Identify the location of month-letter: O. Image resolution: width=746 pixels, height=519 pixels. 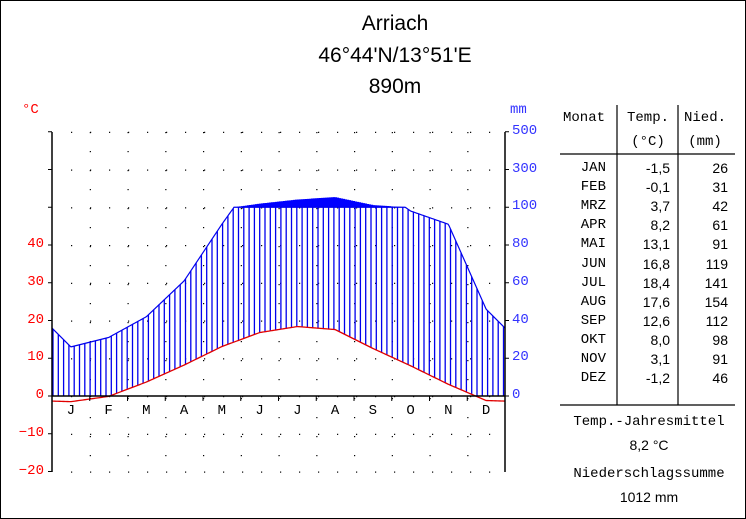
(410, 411).